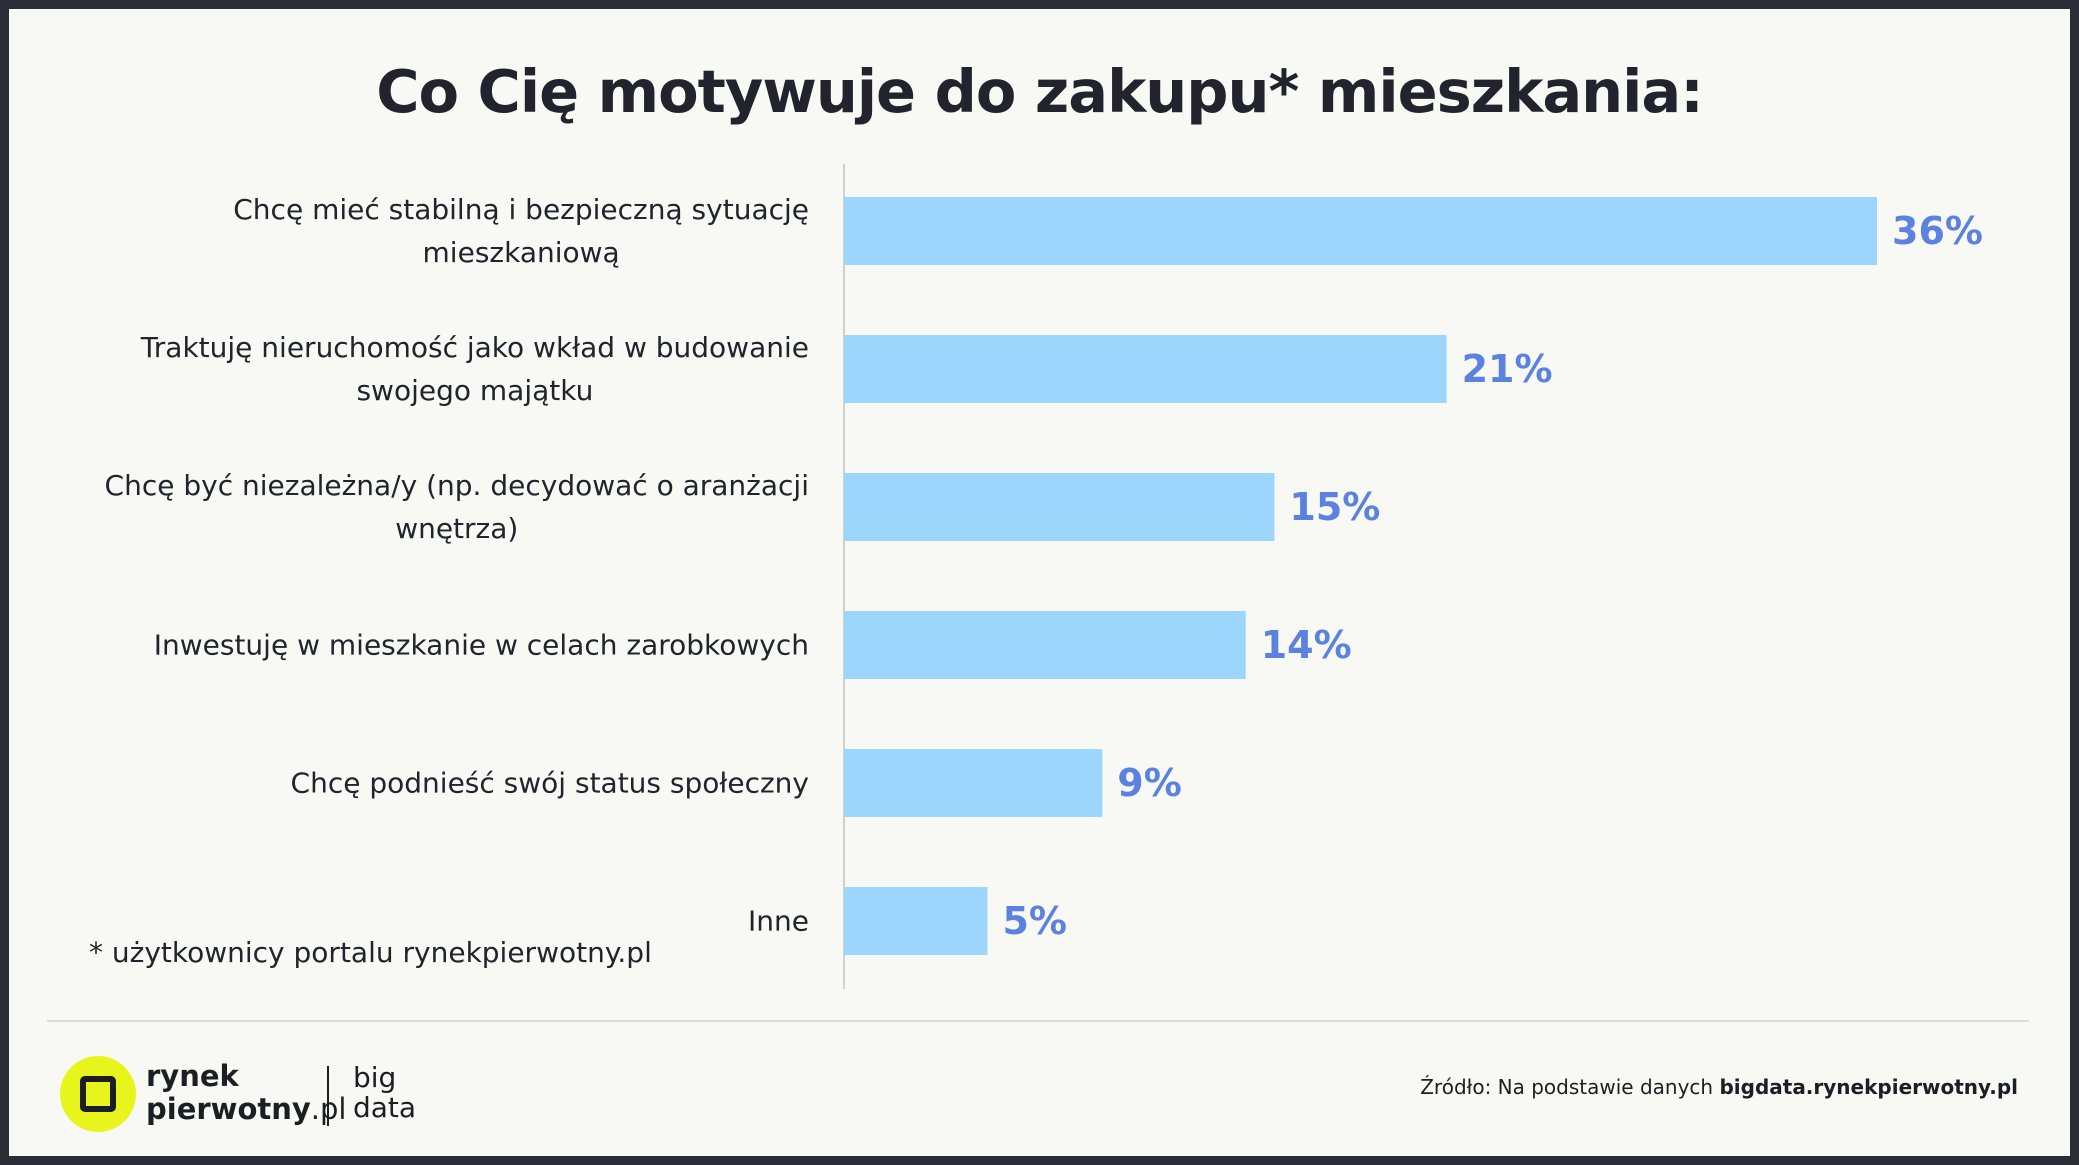 This screenshot has height=1165, width=2079. I want to click on footnote: * użytkownicy portalu rynekpierwotny.pl, so click(370, 952).